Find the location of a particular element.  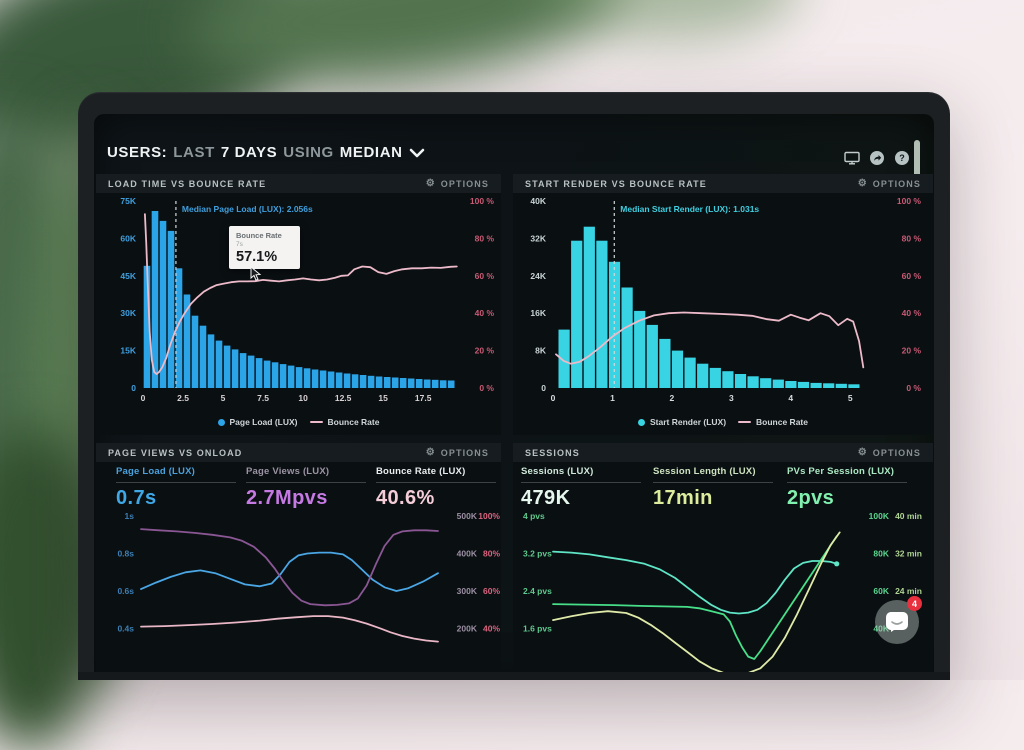

metric-bounce-rate: Bounce Rate (LUX) 40.6% is located at coordinates (436, 488).